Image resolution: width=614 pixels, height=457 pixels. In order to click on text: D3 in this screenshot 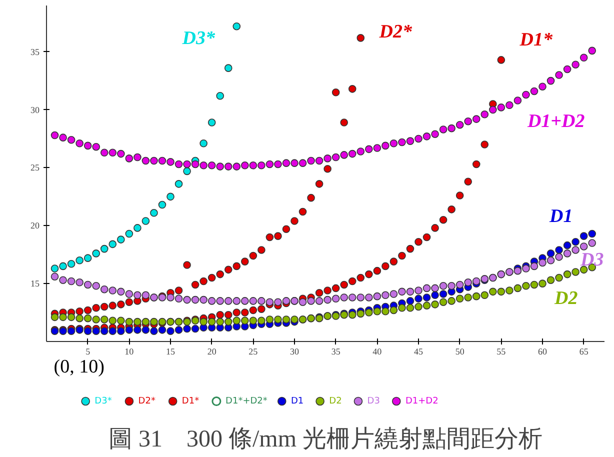, I will do `click(592, 260)`.